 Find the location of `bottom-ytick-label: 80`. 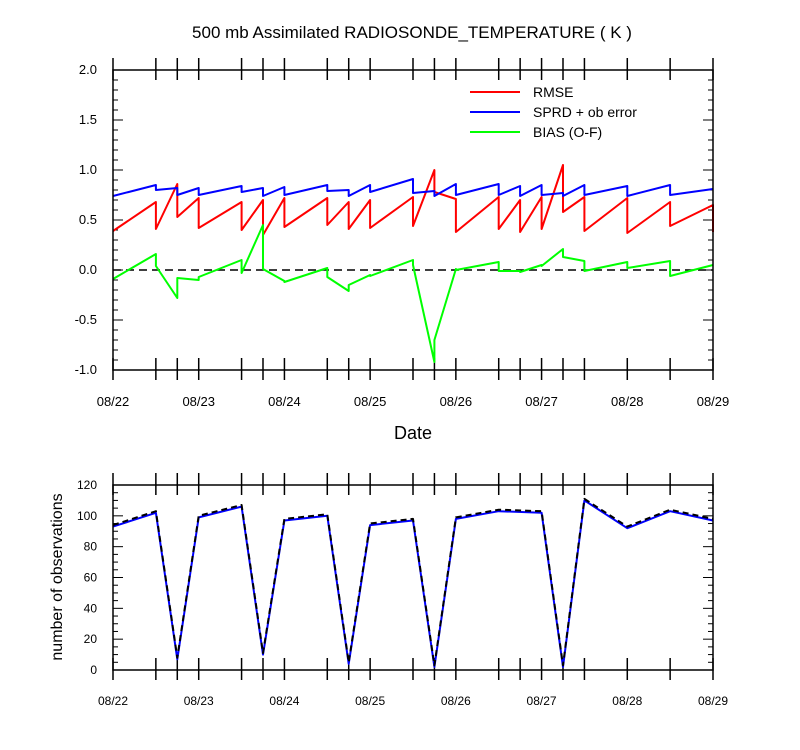

bottom-ytick-label: 80 is located at coordinates (91, 547).